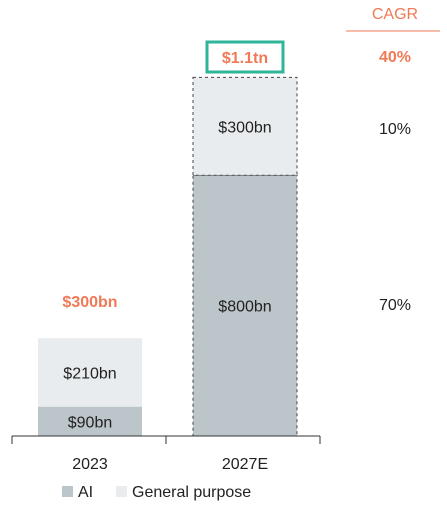 This screenshot has width=447, height=518. I want to click on legend-swatch-ai, so click(67, 491).